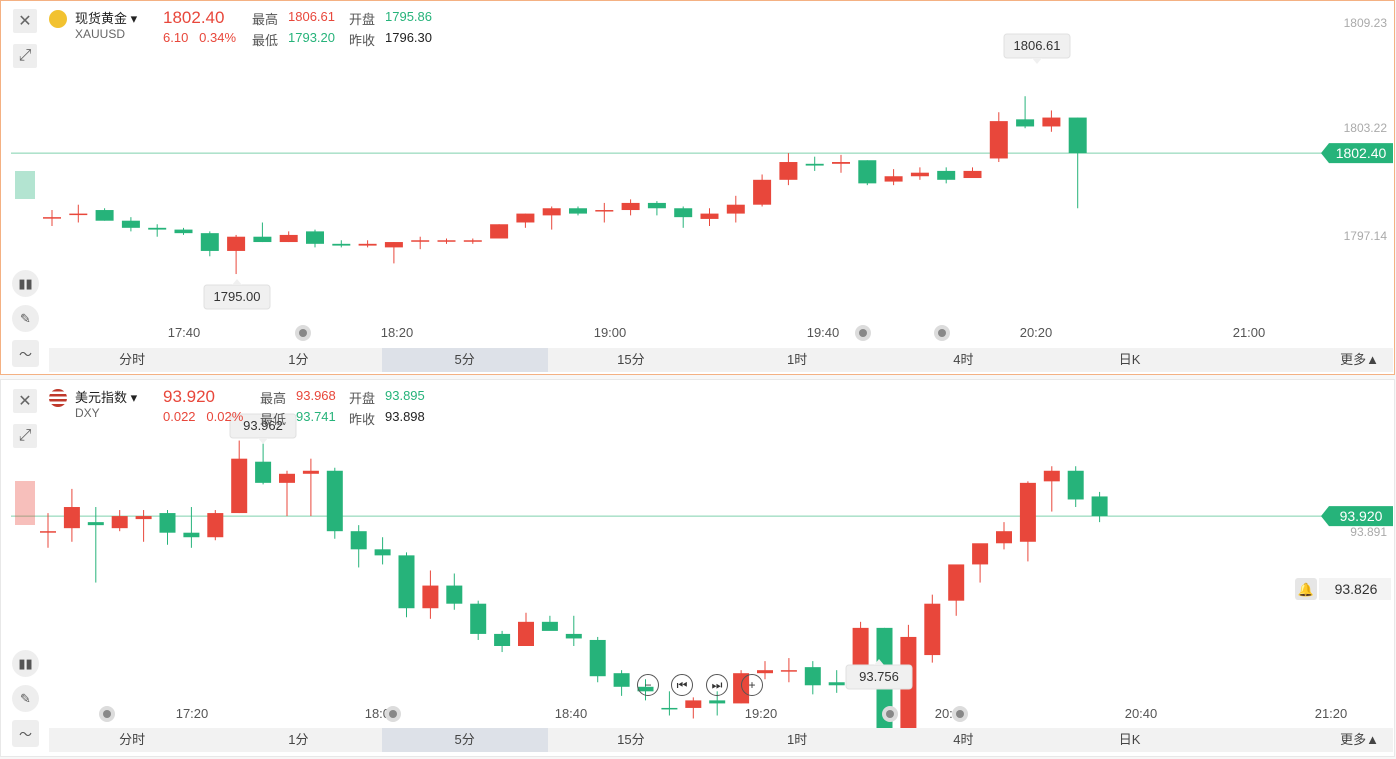 The height and width of the screenshot is (759, 1396). I want to click on zoom-out-icon: −, so click(648, 685).